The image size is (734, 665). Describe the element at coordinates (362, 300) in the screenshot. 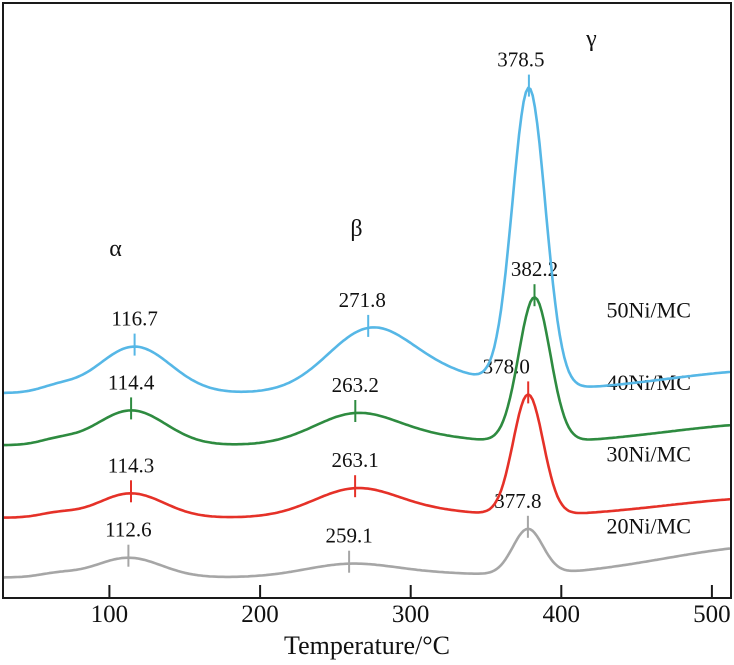

I see `peak-value-label-50nimc: 271.8` at that location.